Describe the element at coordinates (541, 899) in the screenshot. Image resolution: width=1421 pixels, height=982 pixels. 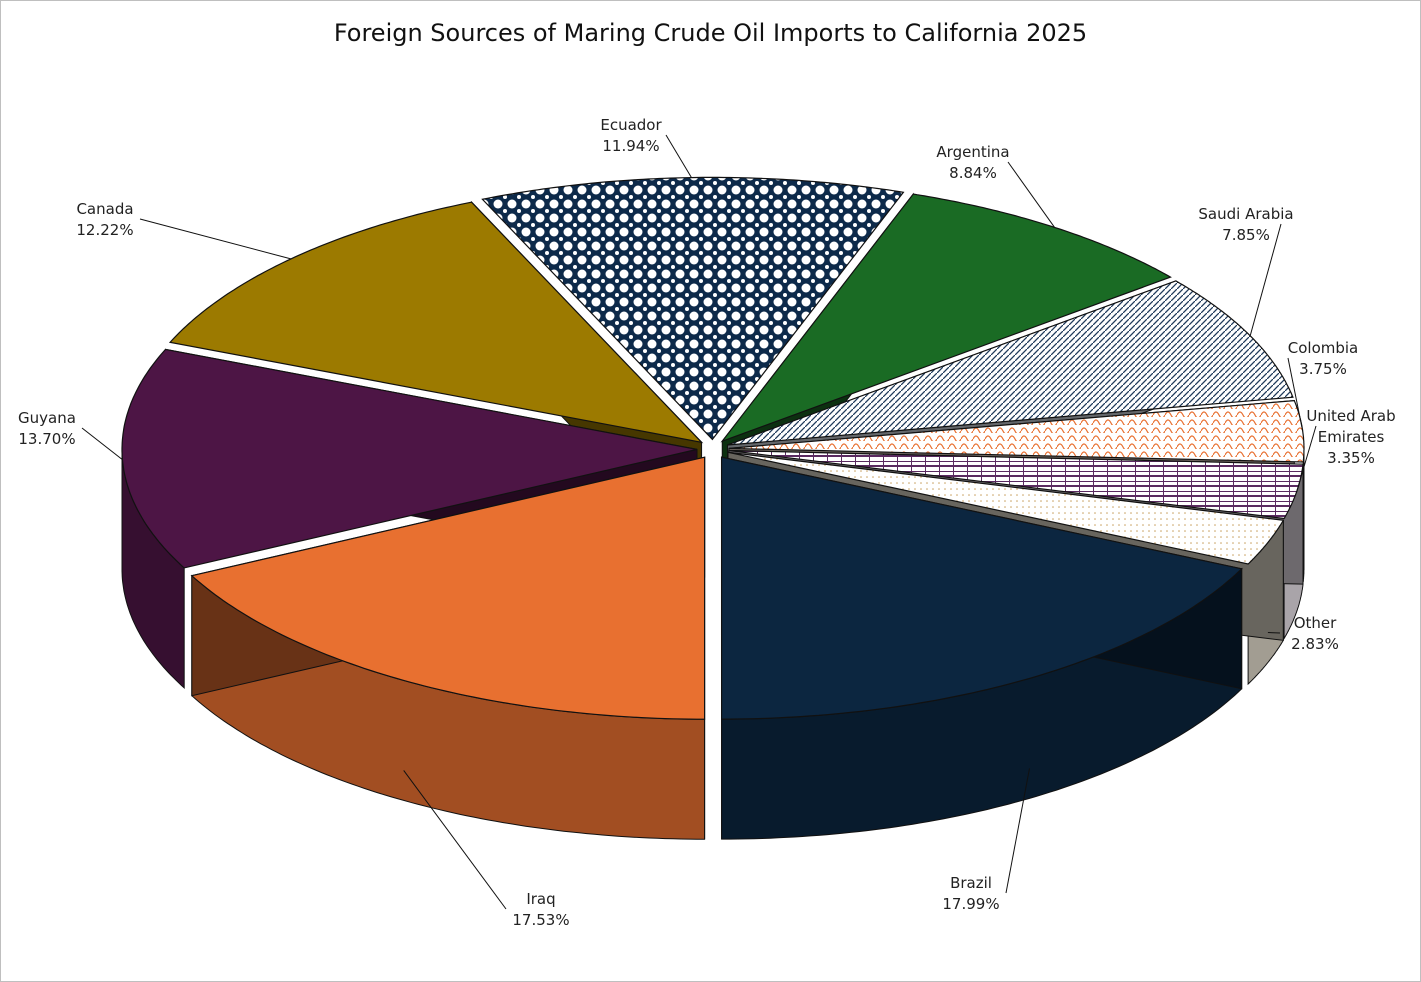
I see `category-label: Iraq` at that location.